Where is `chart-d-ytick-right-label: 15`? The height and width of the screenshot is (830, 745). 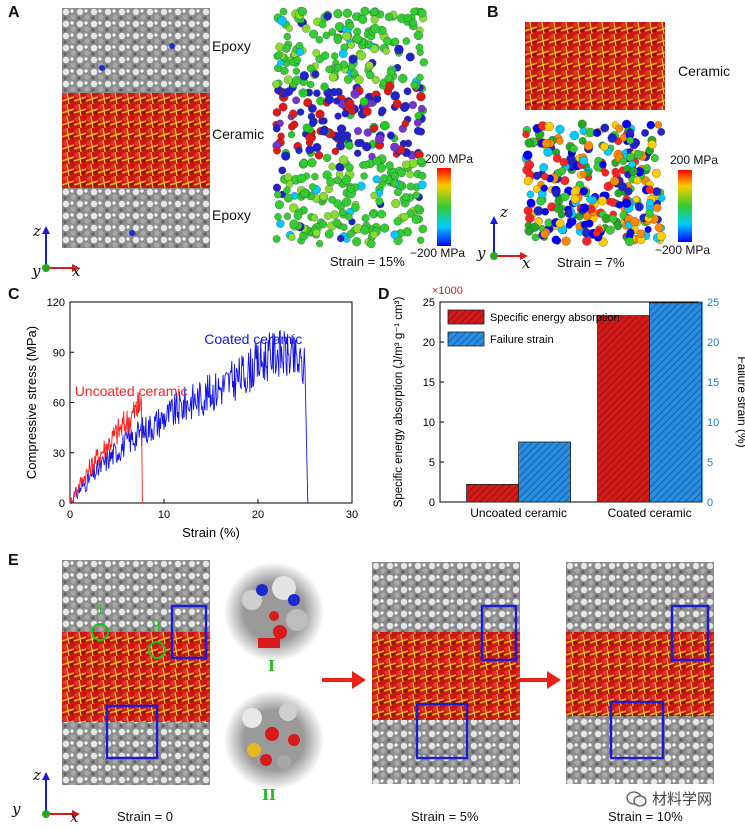
chart-d-ytick-right-label: 15 is located at coordinates (713, 383).